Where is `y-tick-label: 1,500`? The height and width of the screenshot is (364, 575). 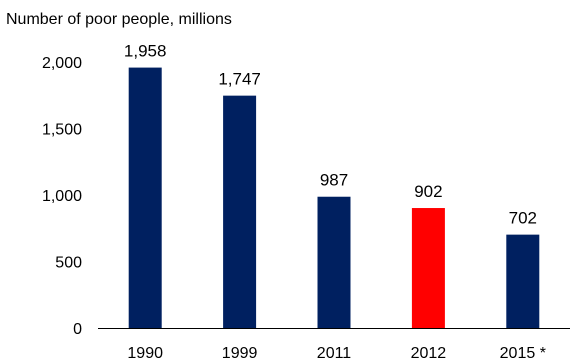
y-tick-label: 1,500 is located at coordinates (62, 130).